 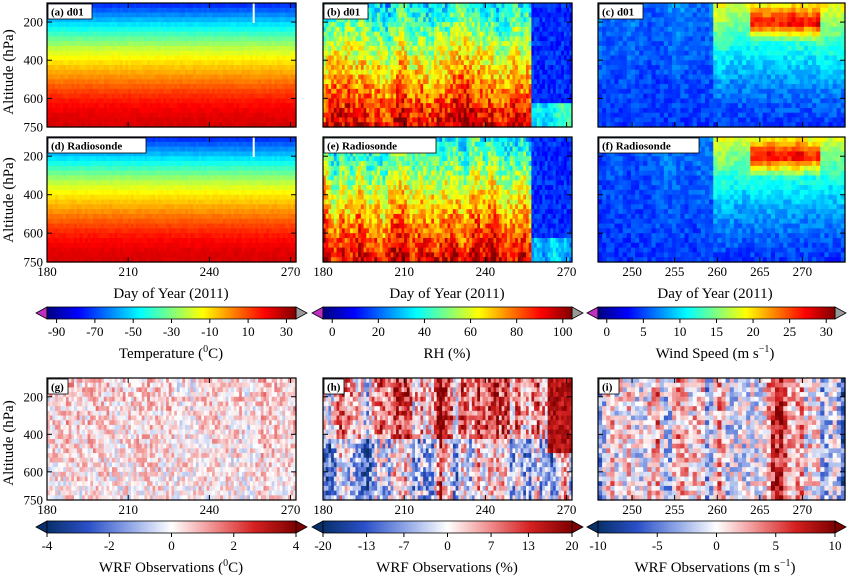 I want to click on panel-c-heatmap, so click(x=722, y=65).